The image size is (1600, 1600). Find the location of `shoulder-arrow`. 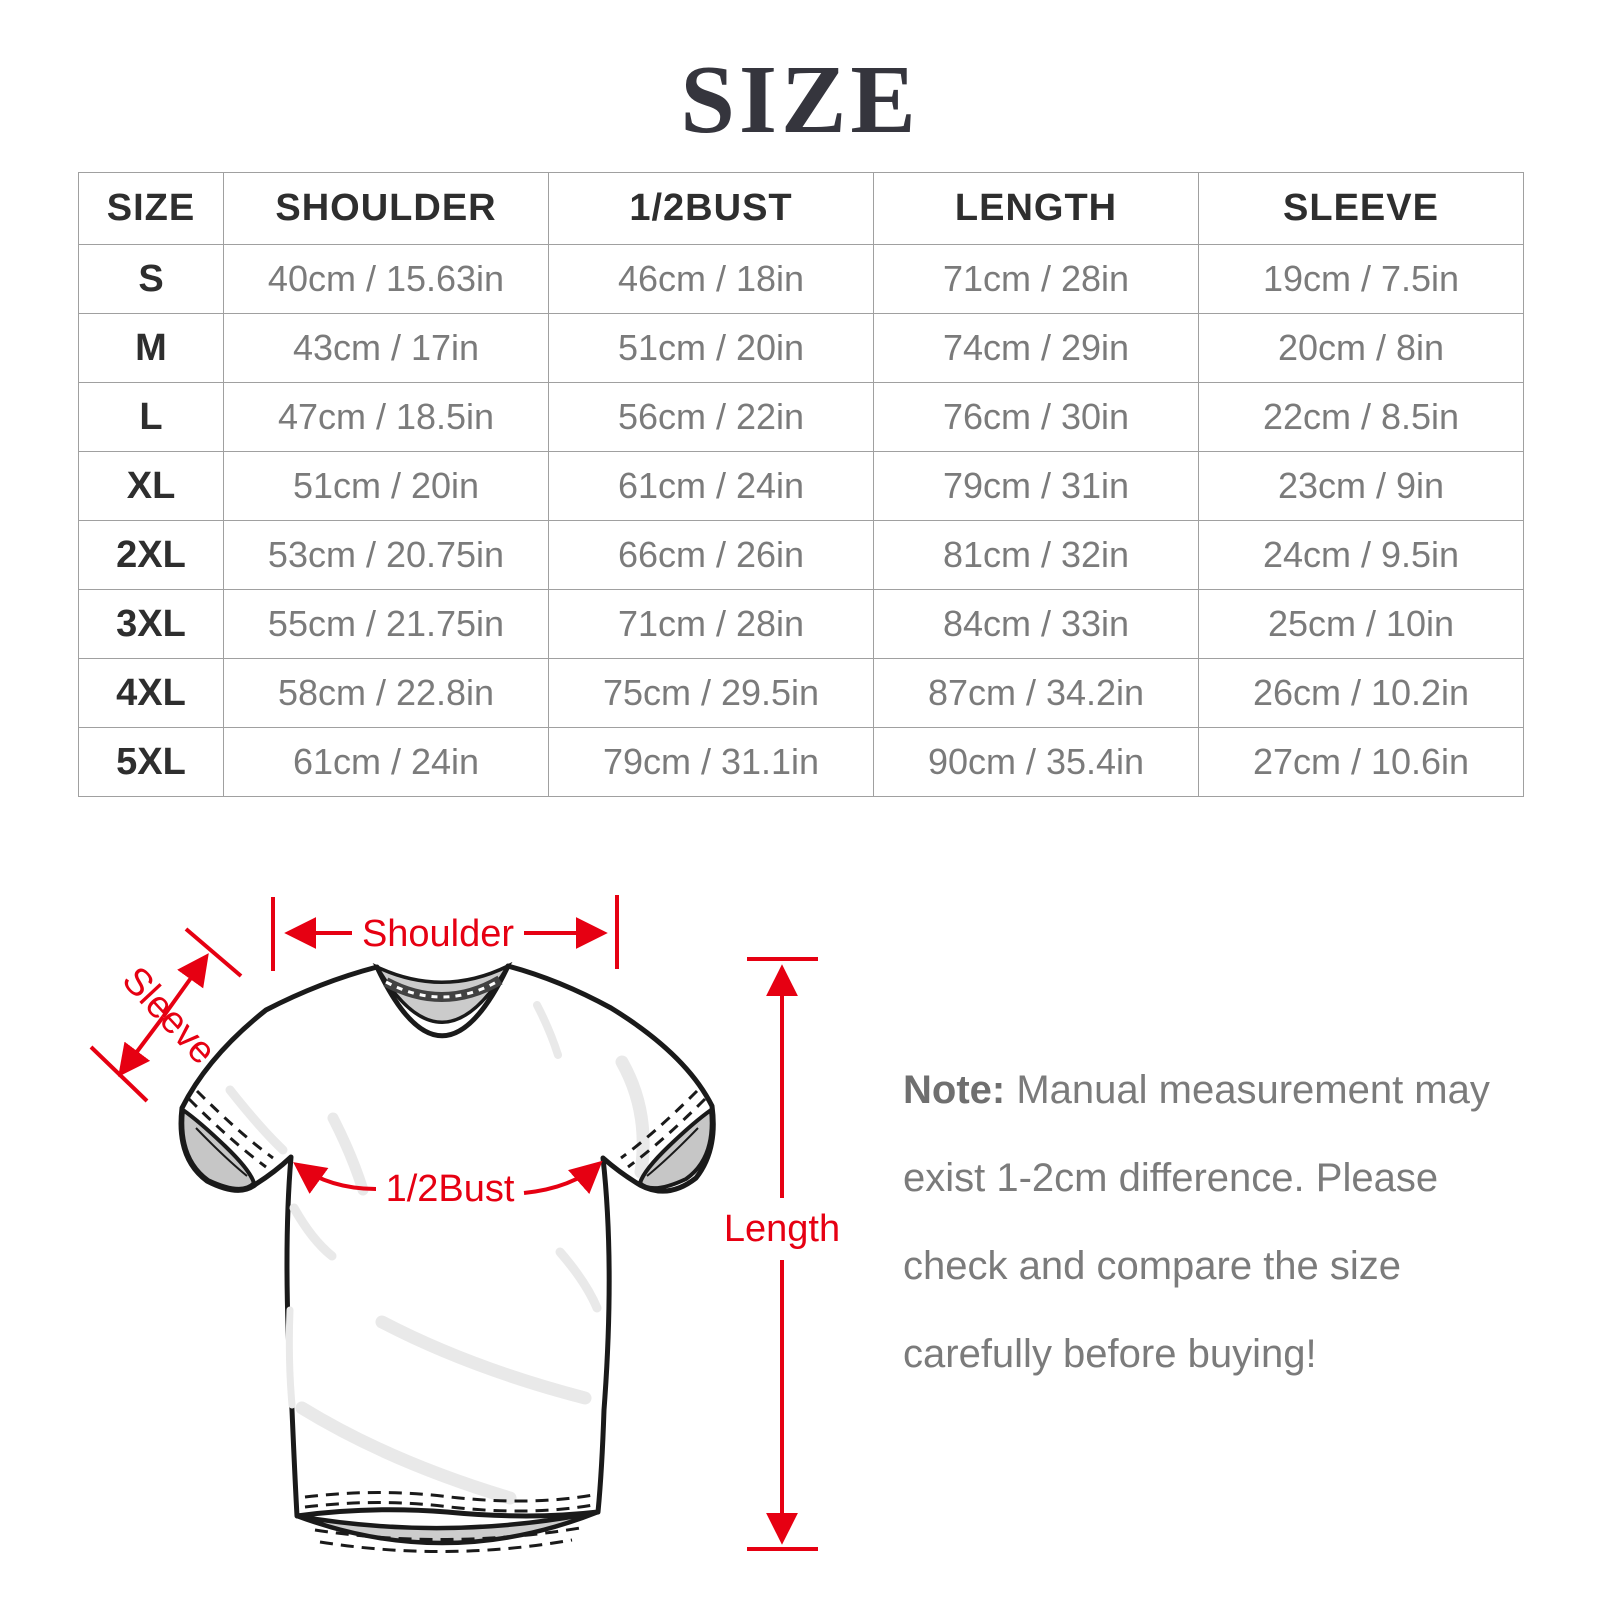

shoulder-arrow is located at coordinates (445, 933).